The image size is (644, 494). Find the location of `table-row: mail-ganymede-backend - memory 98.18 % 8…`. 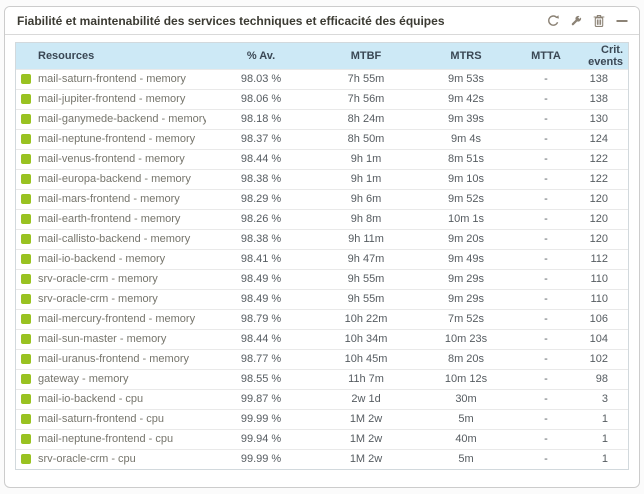

table-row: mail-ganymede-backend - memory 98.18 % 8… is located at coordinates (322, 118).